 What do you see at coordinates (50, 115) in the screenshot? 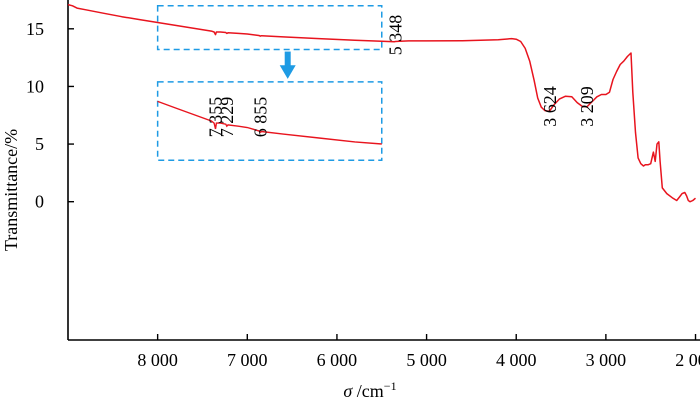
I see `y-ticks: 0 5 10 15` at bounding box center [50, 115].